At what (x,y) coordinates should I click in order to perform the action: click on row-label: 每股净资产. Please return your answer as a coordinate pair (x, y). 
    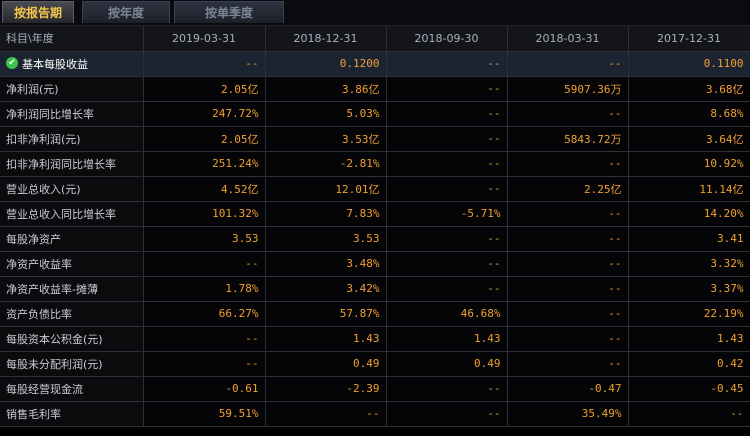
    Looking at the image, I should click on (72, 239).